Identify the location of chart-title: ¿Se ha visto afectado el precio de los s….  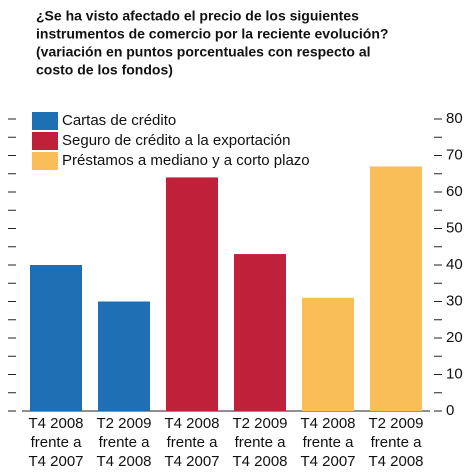
(197, 16).